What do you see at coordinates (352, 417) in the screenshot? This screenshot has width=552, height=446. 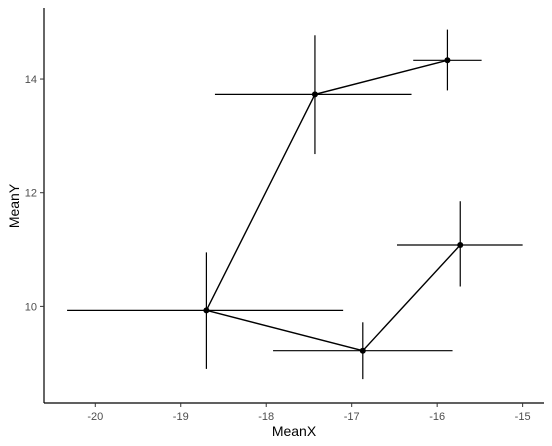 I see `x-tick-label: -17` at bounding box center [352, 417].